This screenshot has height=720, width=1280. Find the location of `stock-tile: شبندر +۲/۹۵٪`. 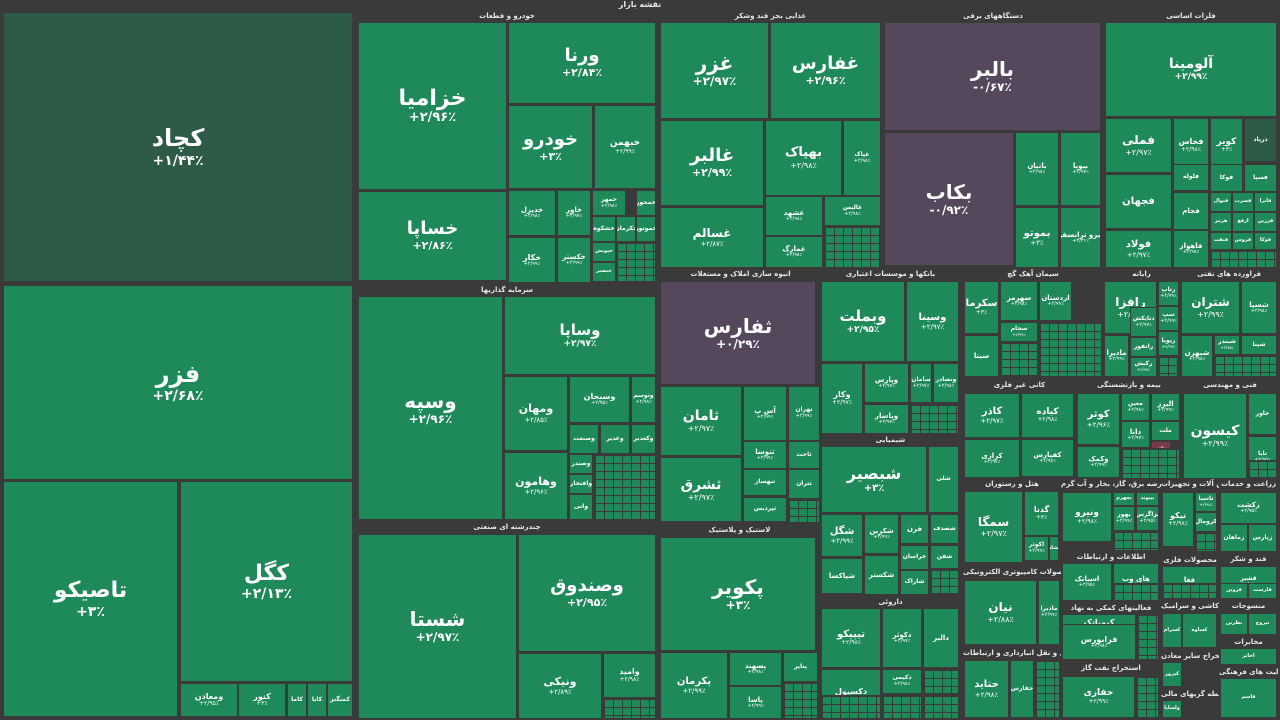

stock-tile: شبندر +۲/۹۵٪ is located at coordinates (1227, 345).